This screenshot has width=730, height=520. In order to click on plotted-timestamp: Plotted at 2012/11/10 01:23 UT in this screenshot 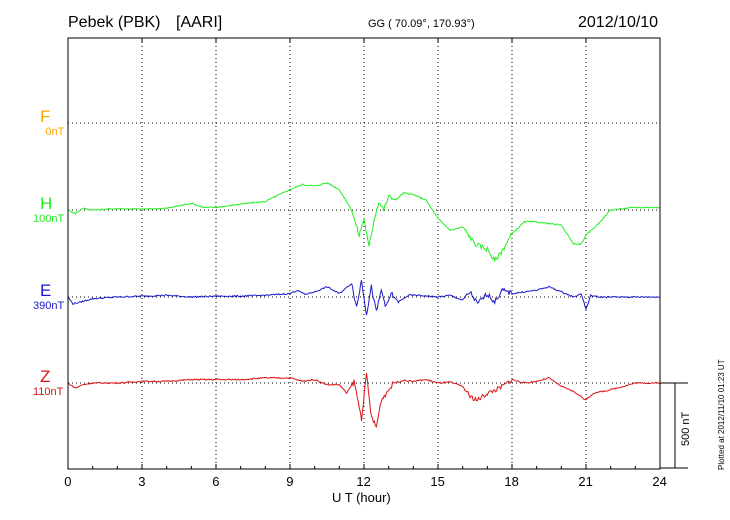, I will do `click(721, 414)`.